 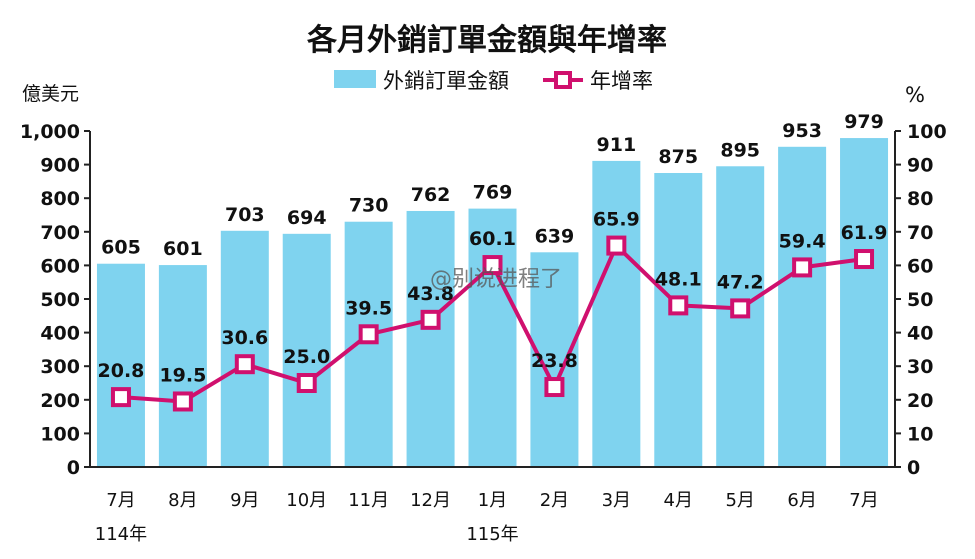 I want to click on chart-title: 各月外銷訂單金額與年增率, so click(x=486, y=40).